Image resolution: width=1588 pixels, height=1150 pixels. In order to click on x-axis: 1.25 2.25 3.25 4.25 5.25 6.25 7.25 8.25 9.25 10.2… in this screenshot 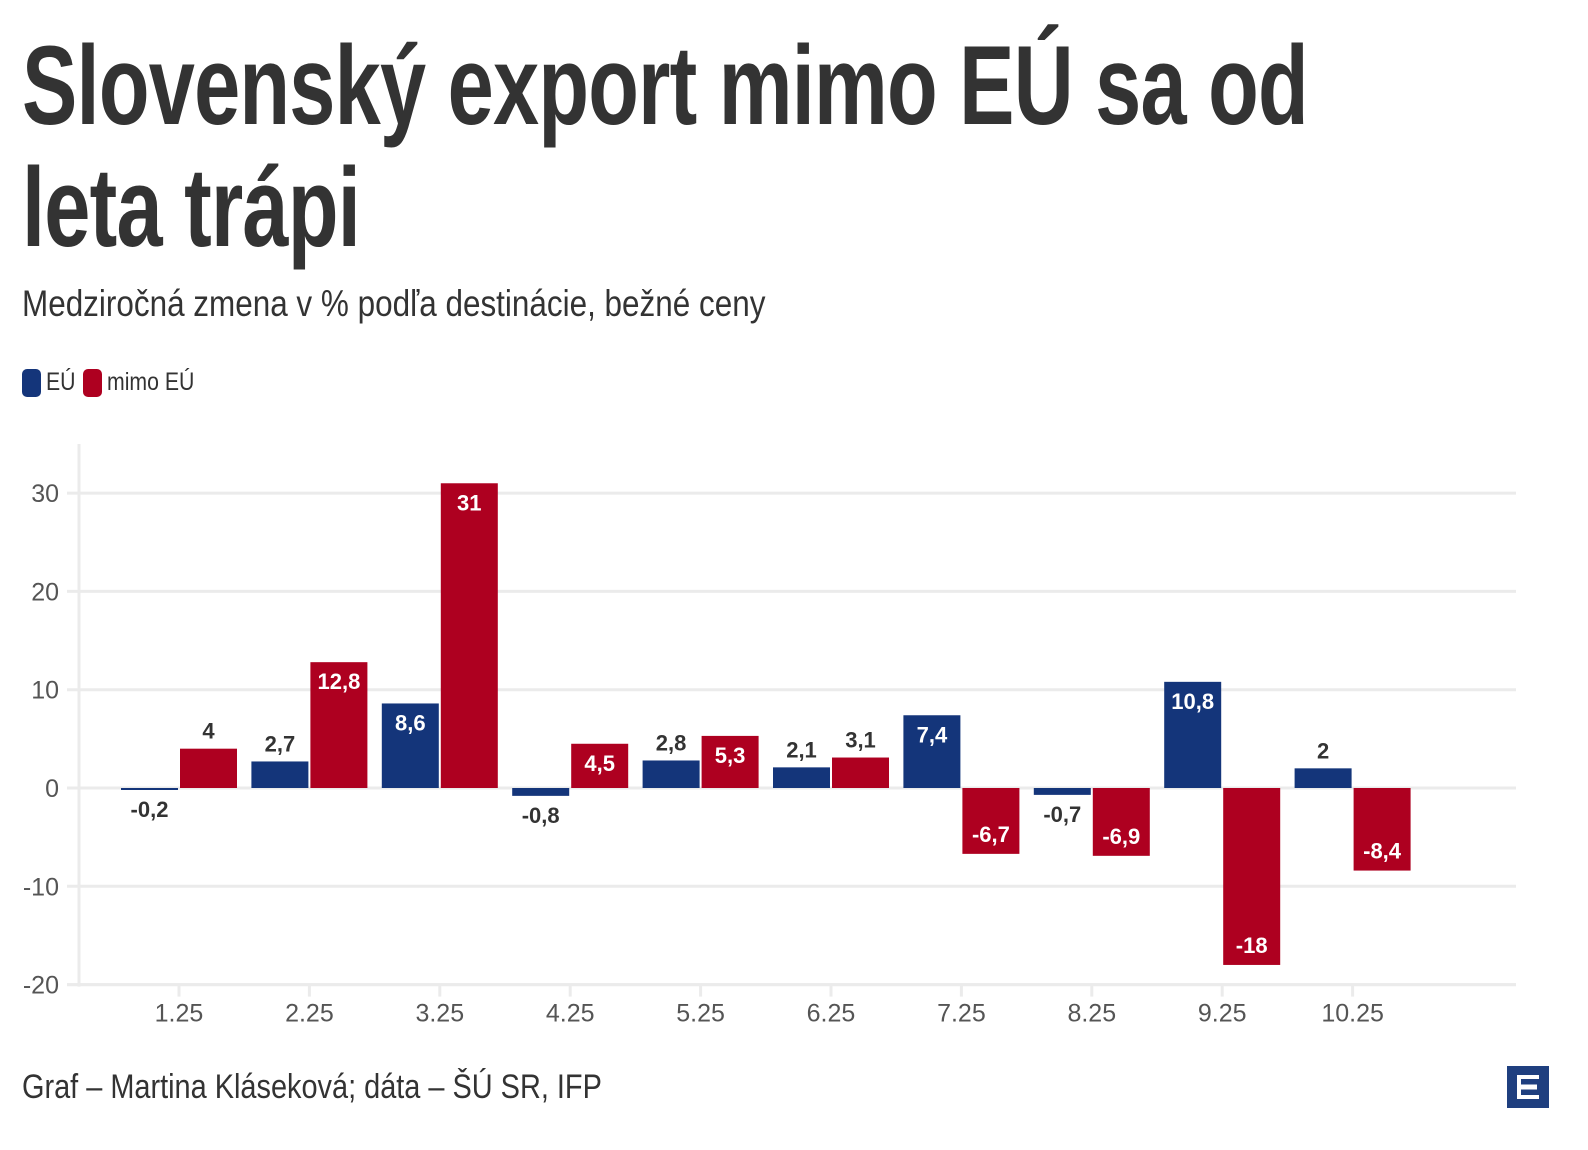, I will do `click(791, 1005)`.